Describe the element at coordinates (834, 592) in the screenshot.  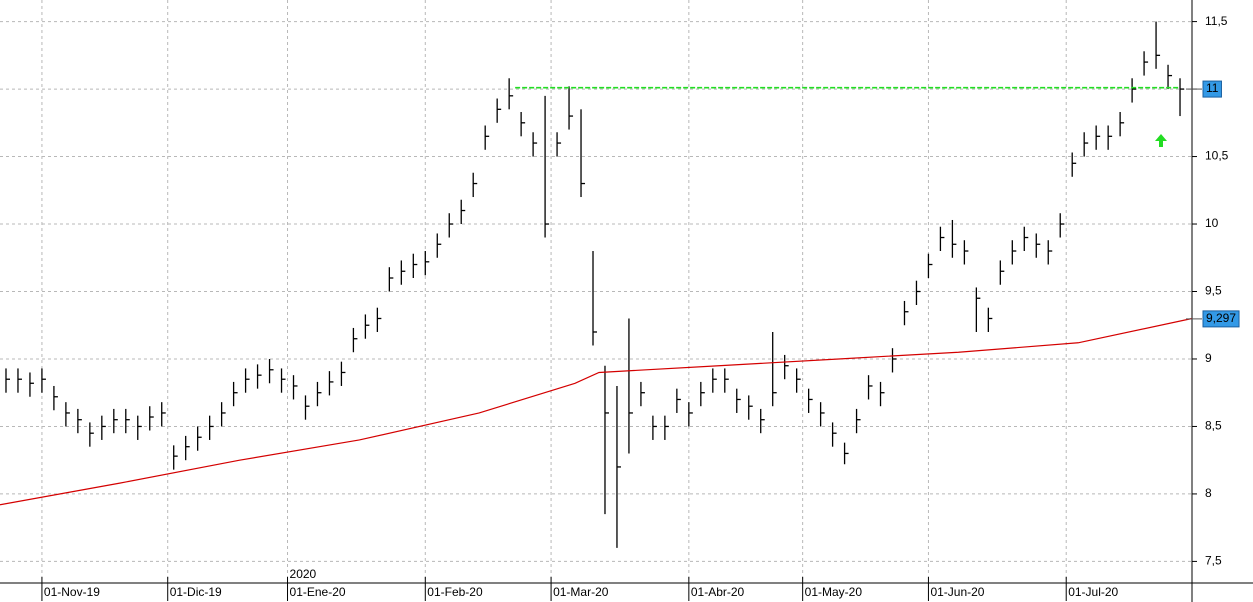
I see `x-tick-label: 01-May-20` at that location.